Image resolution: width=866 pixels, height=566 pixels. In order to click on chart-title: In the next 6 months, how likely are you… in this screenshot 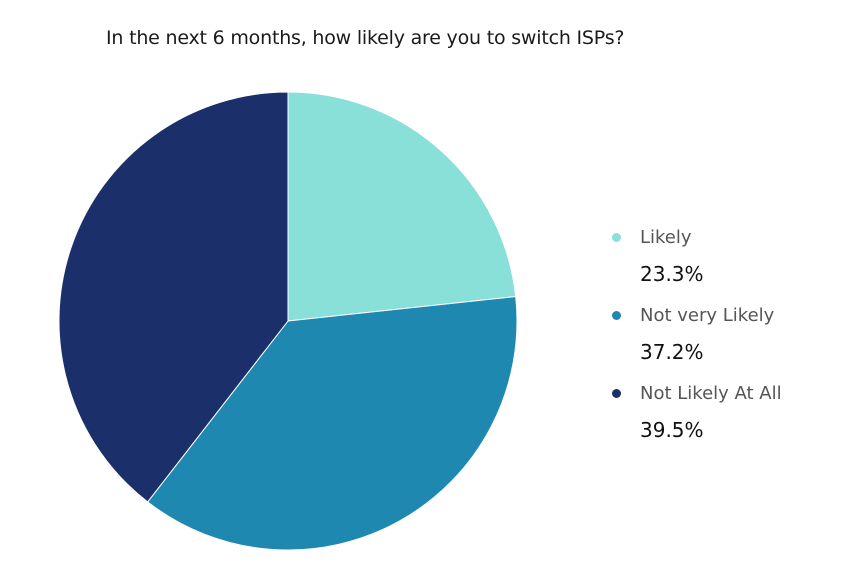, I will do `click(365, 38)`.